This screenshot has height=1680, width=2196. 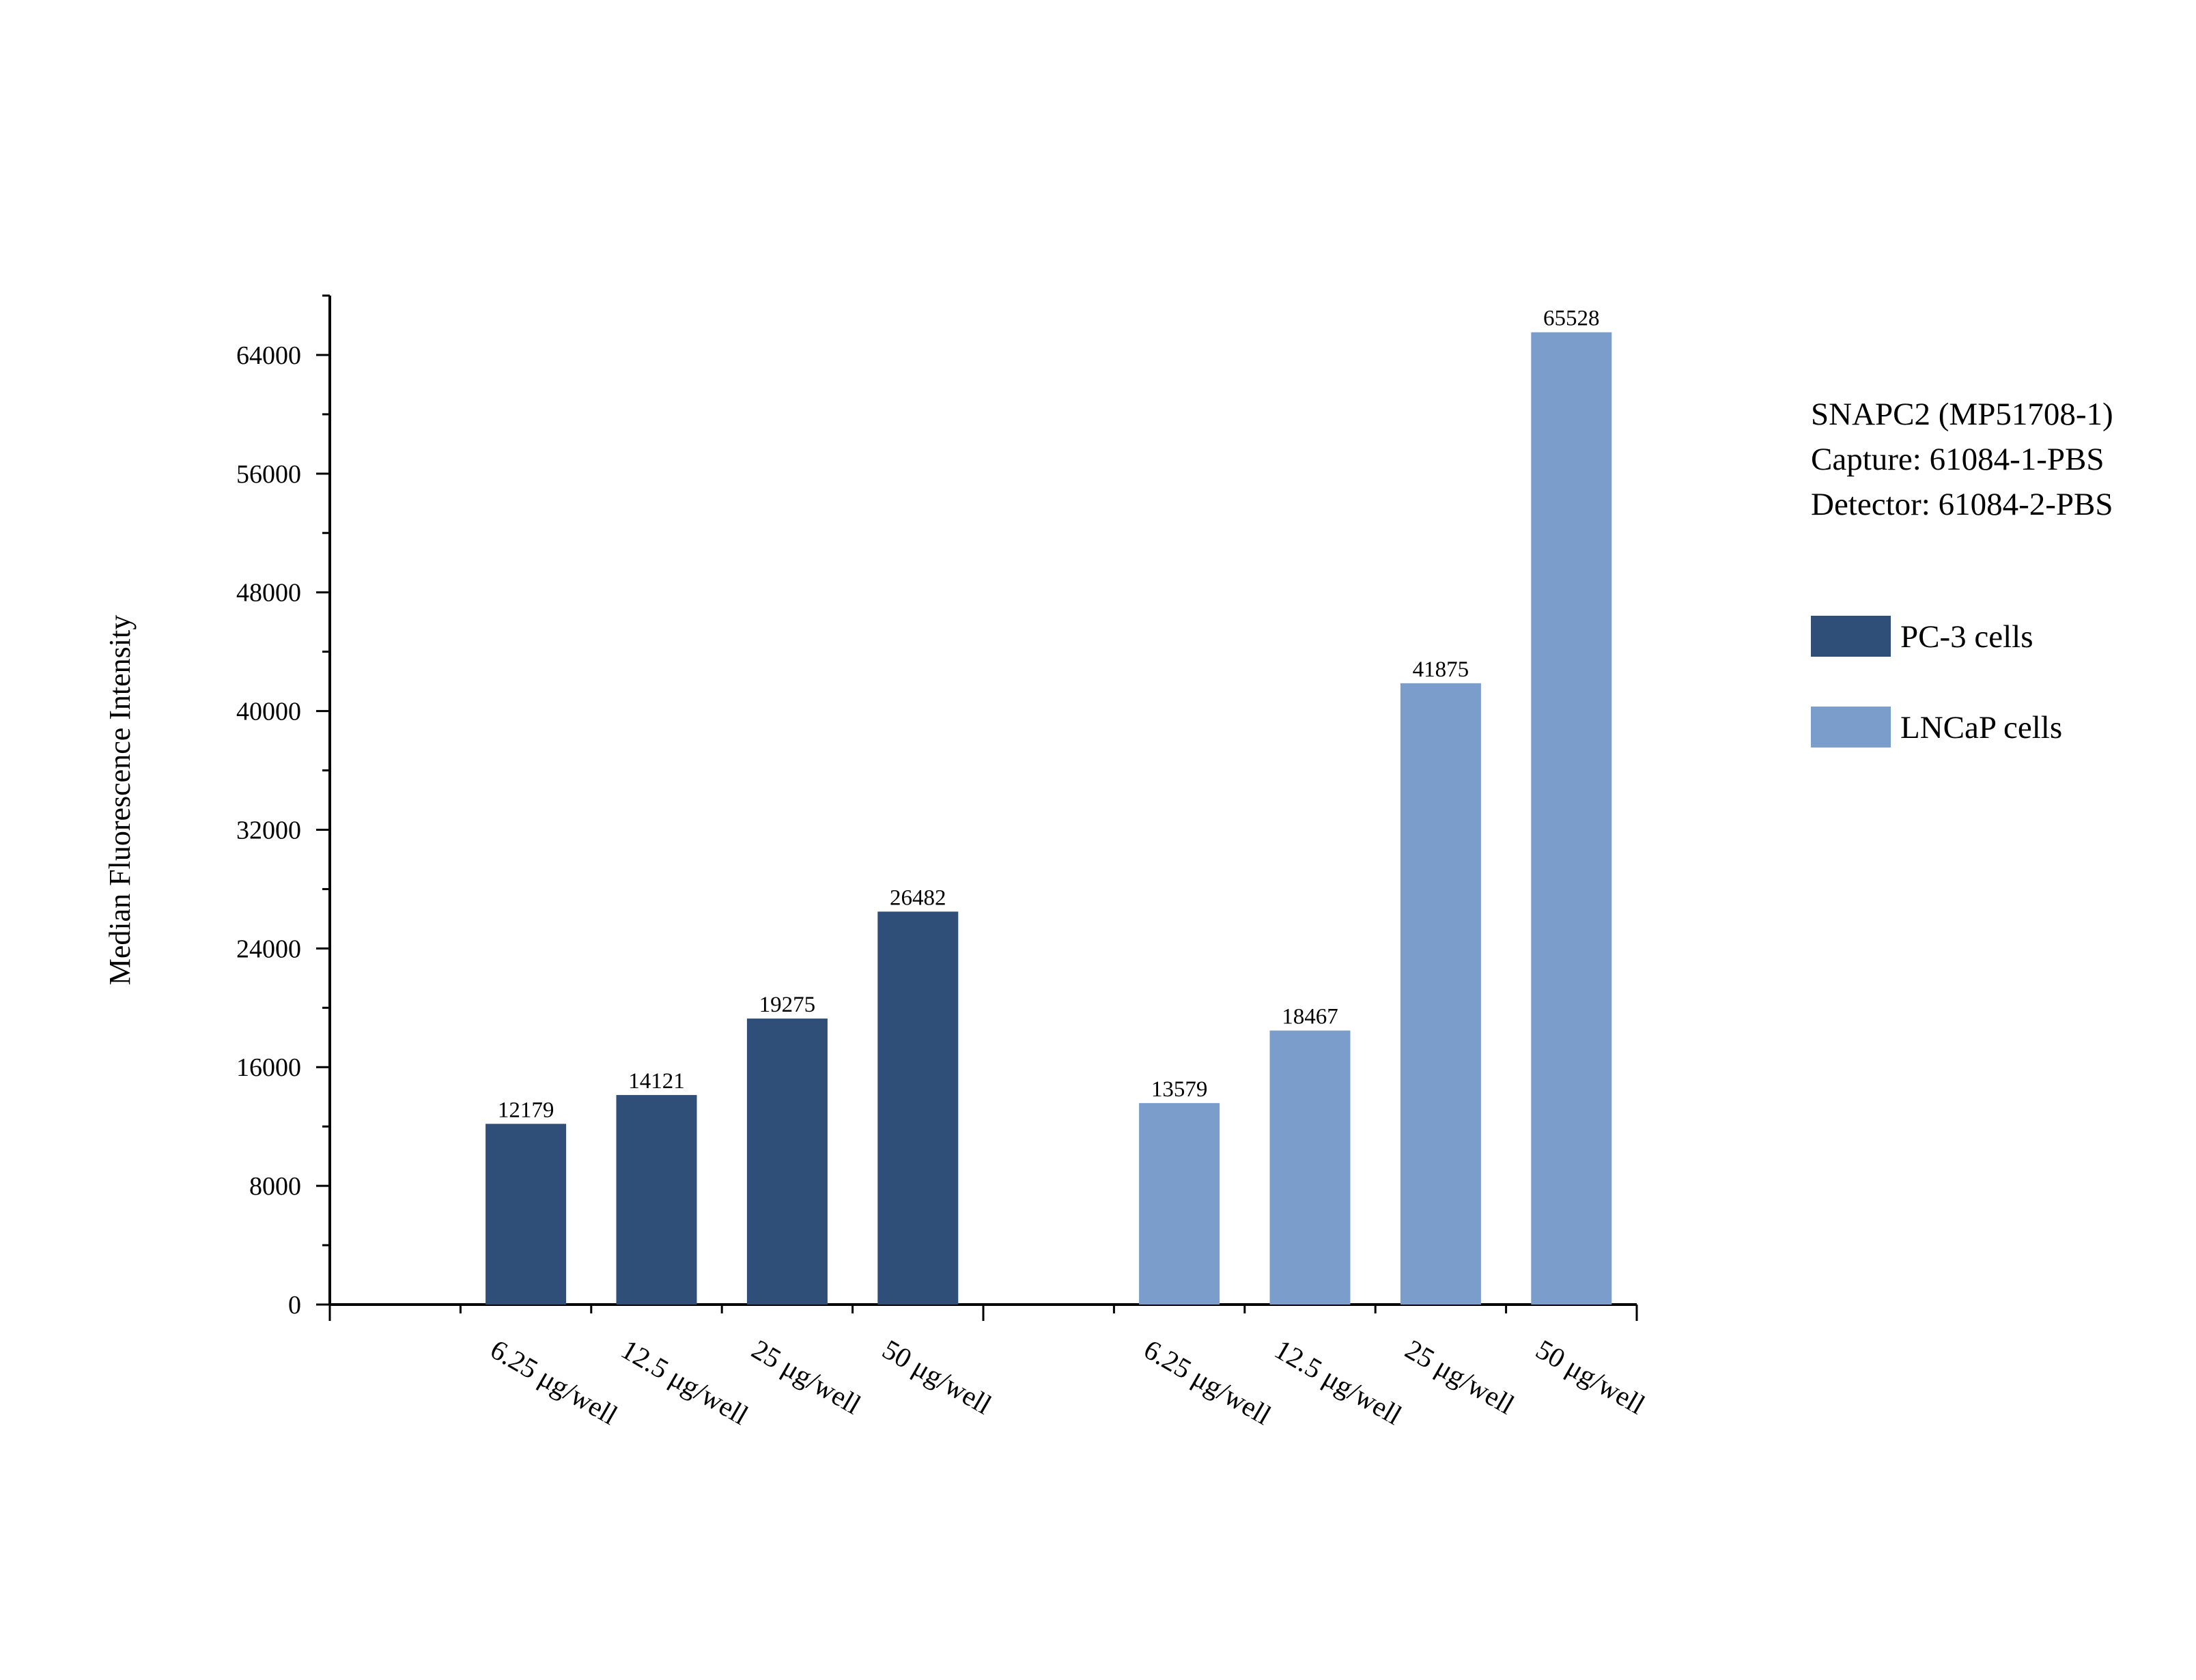 I want to click on y-tick-label: 64000, so click(x=269, y=355).